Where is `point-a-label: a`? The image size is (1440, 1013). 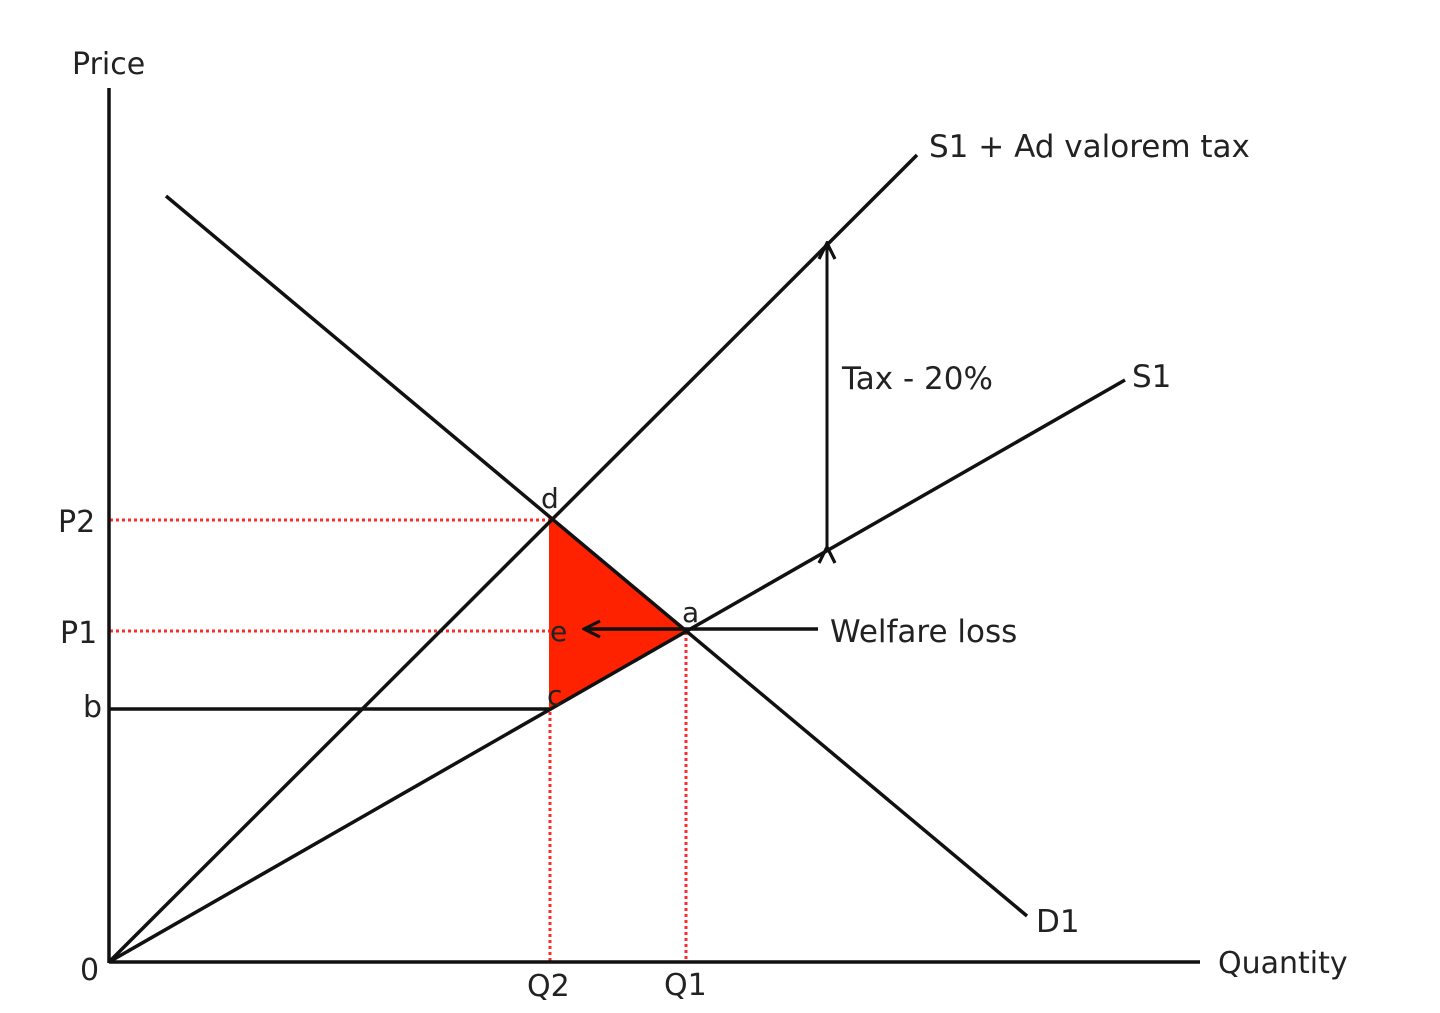 point-a-label: a is located at coordinates (690, 612).